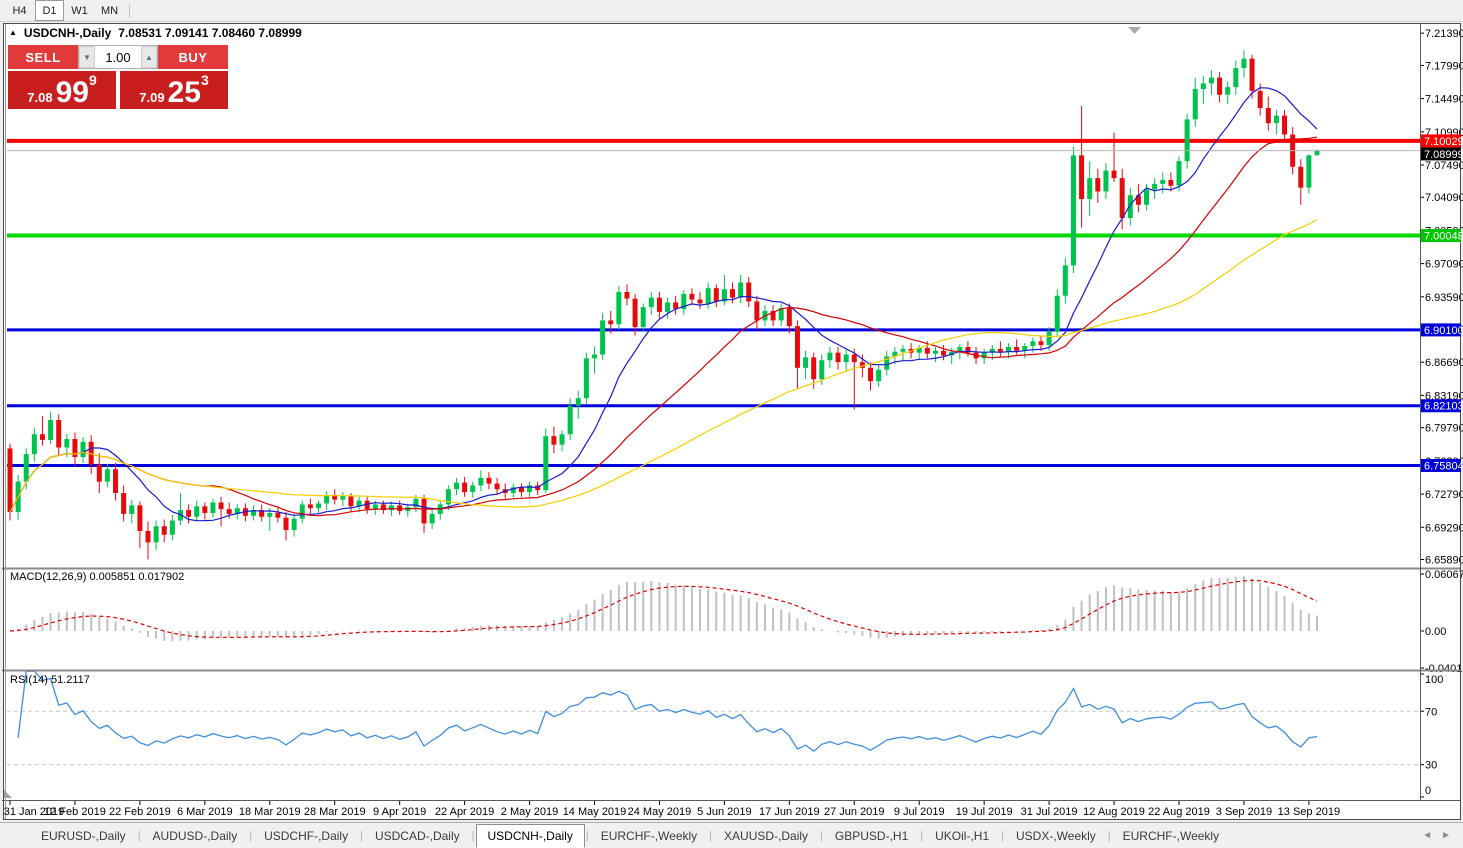 The height and width of the screenshot is (848, 1463). Describe the element at coordinates (149, 57) in the screenshot. I see `volume-increase-icon: ▲` at that location.